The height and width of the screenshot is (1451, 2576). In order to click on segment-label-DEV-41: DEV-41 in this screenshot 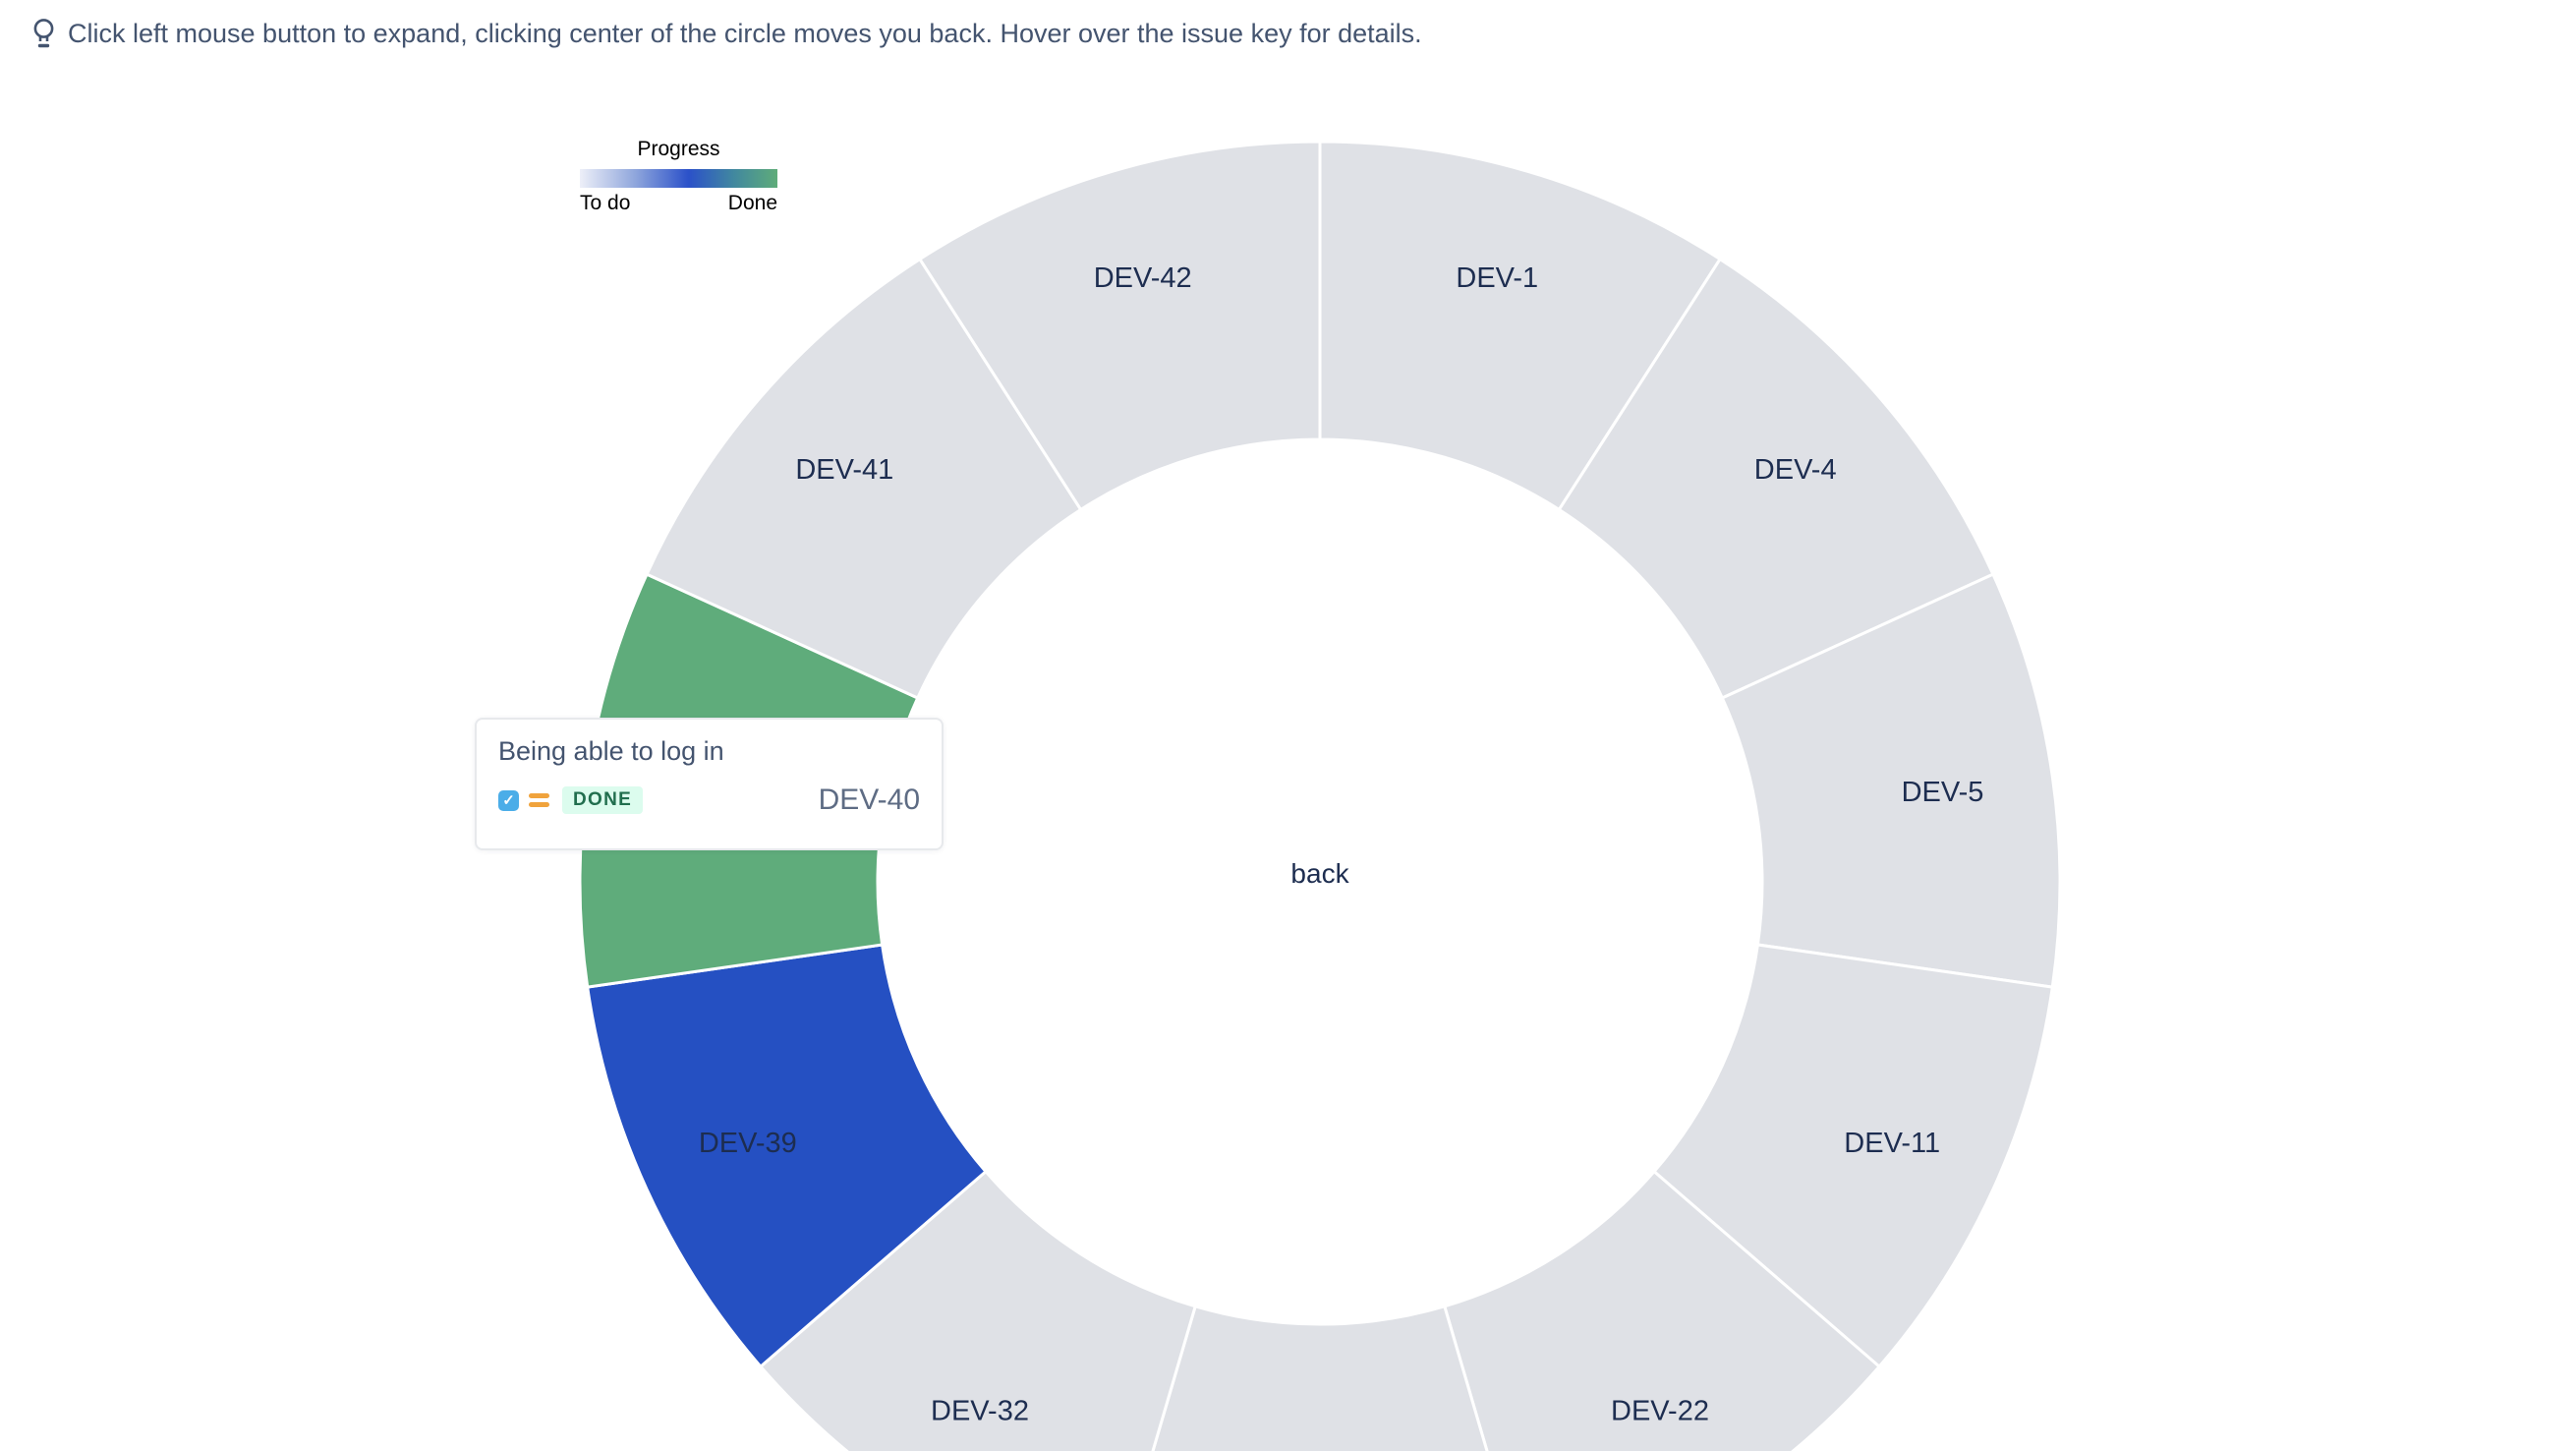, I will do `click(844, 470)`.